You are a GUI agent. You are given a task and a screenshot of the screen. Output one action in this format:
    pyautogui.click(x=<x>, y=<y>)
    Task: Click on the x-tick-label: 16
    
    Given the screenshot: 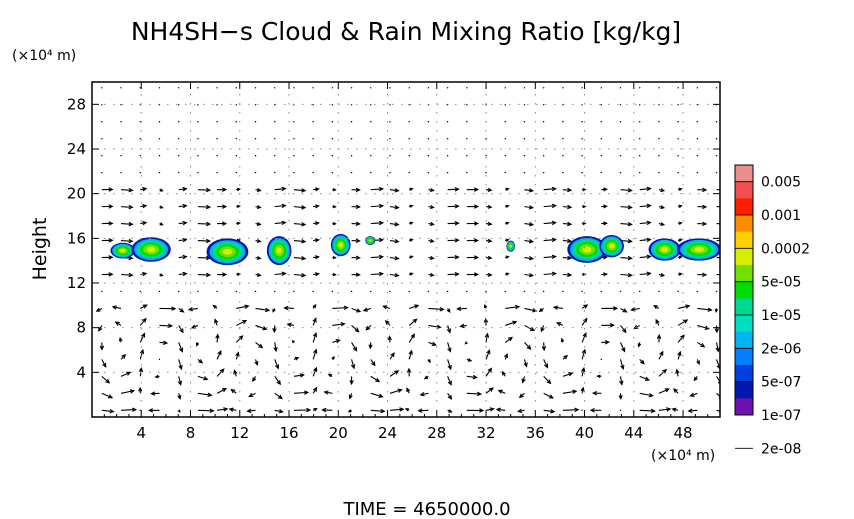 What is the action you would take?
    pyautogui.click(x=288, y=433)
    